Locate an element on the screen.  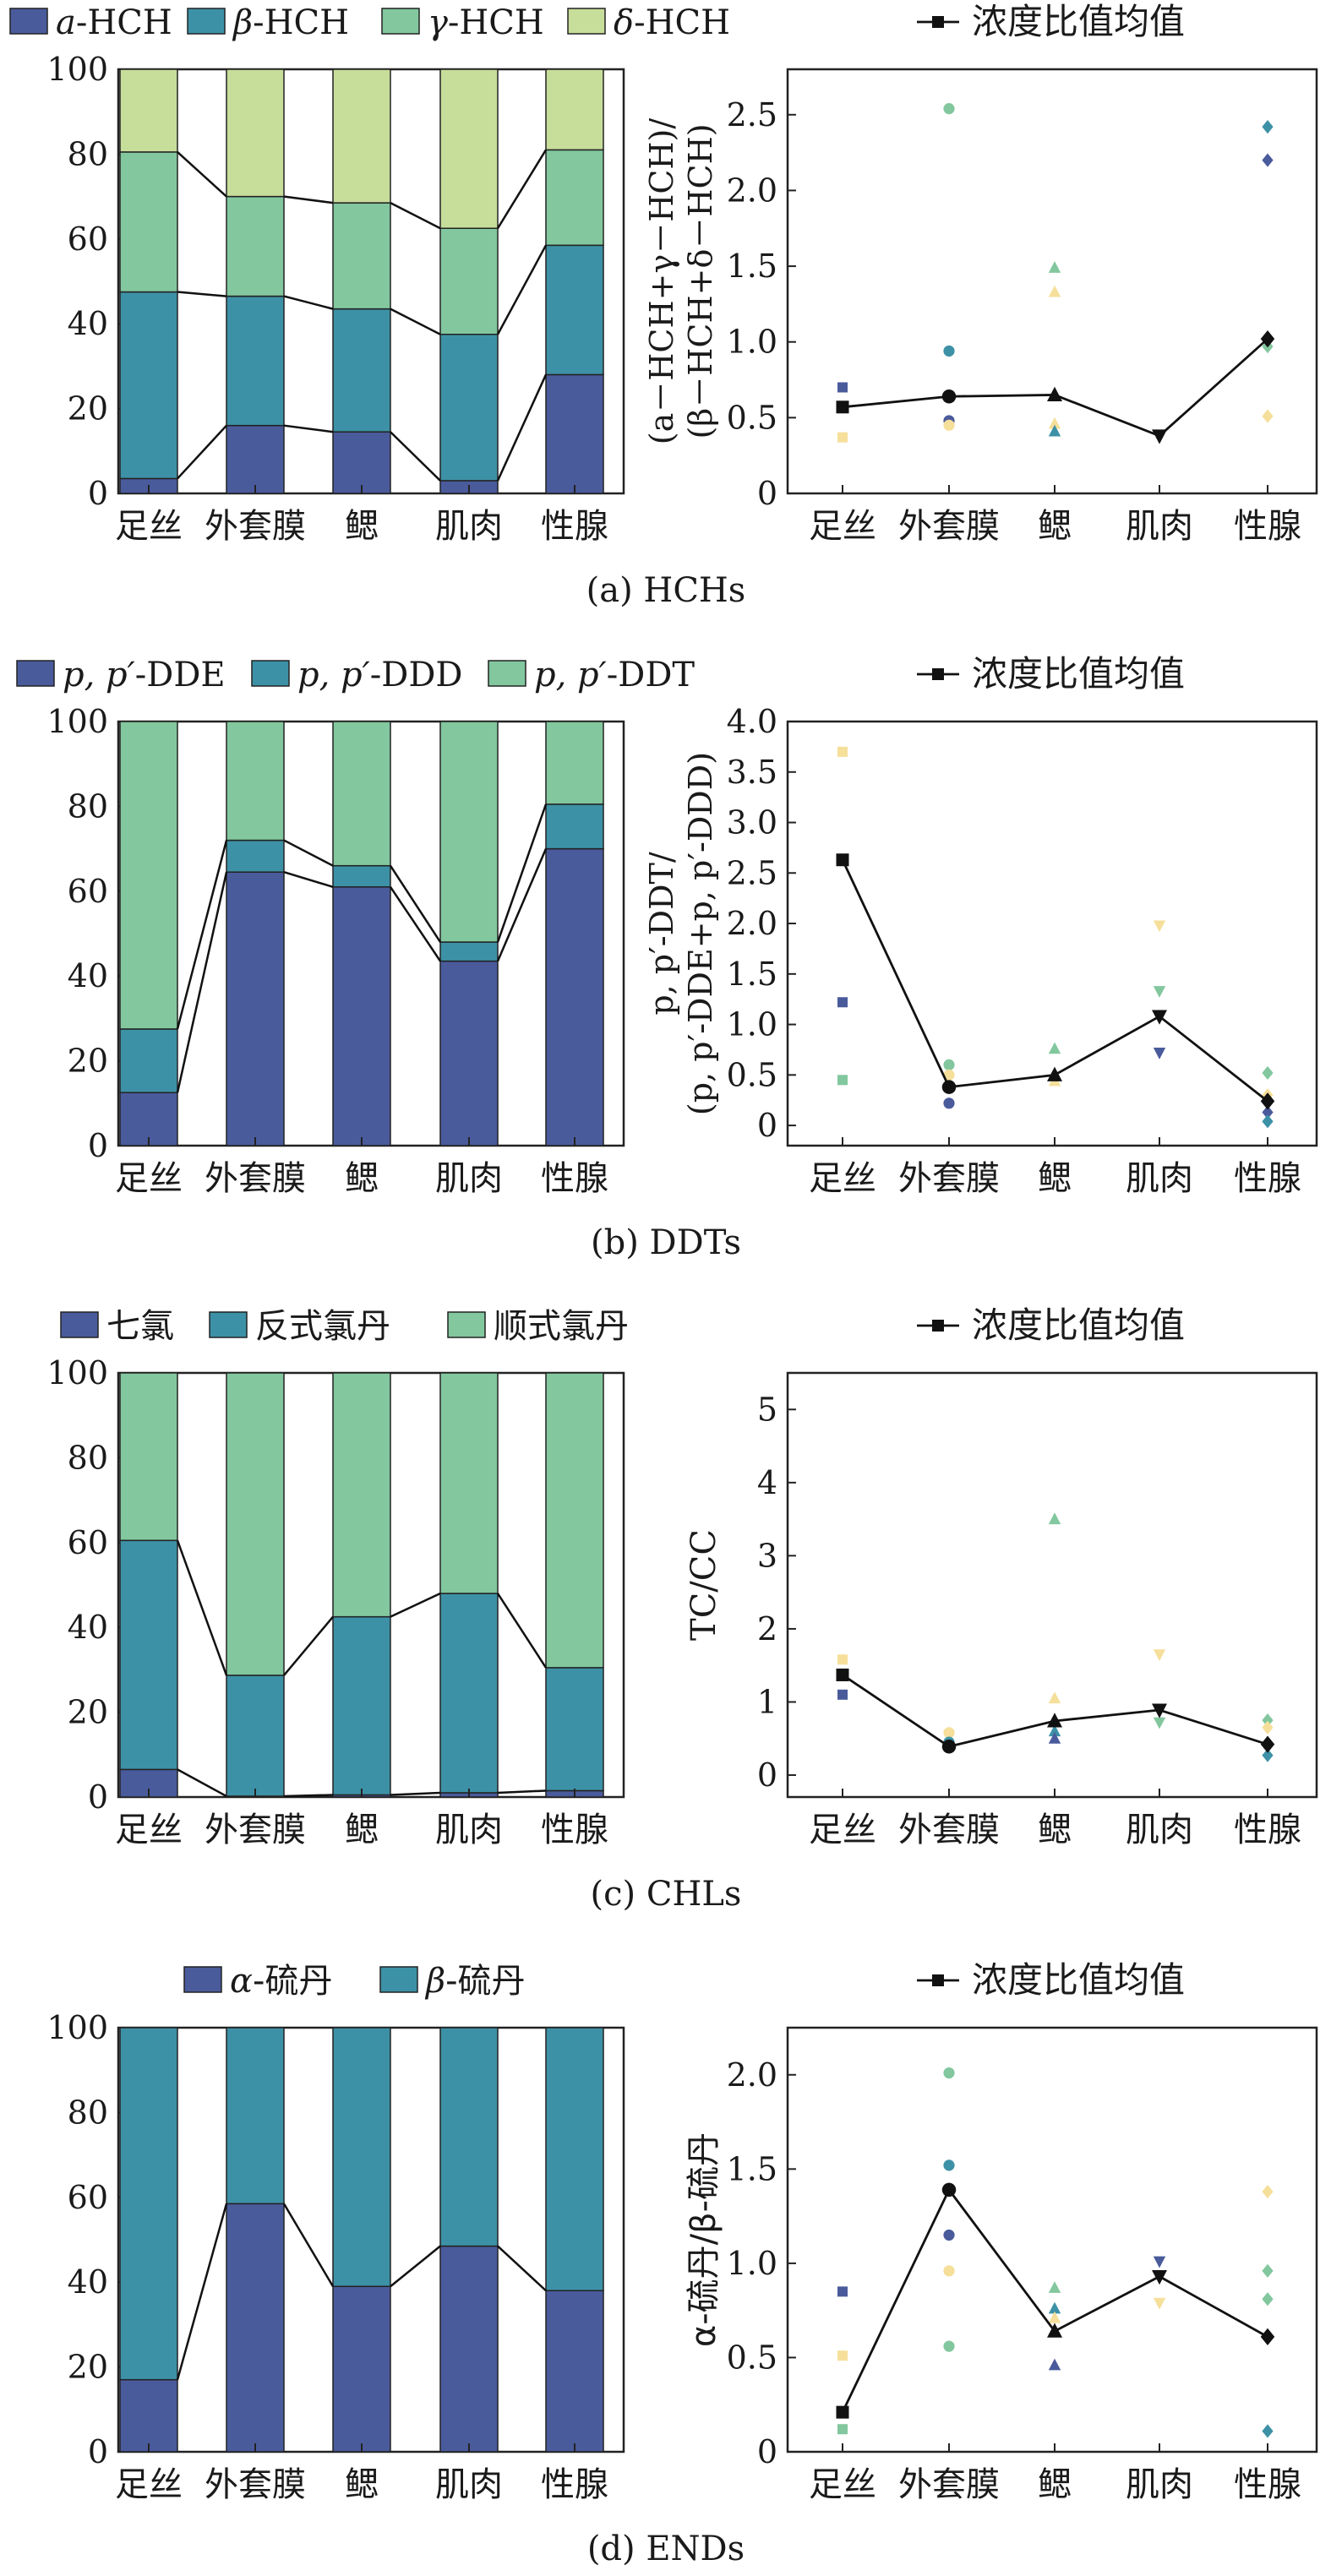
y-tick-label: 60 is located at coordinates (88, 239).